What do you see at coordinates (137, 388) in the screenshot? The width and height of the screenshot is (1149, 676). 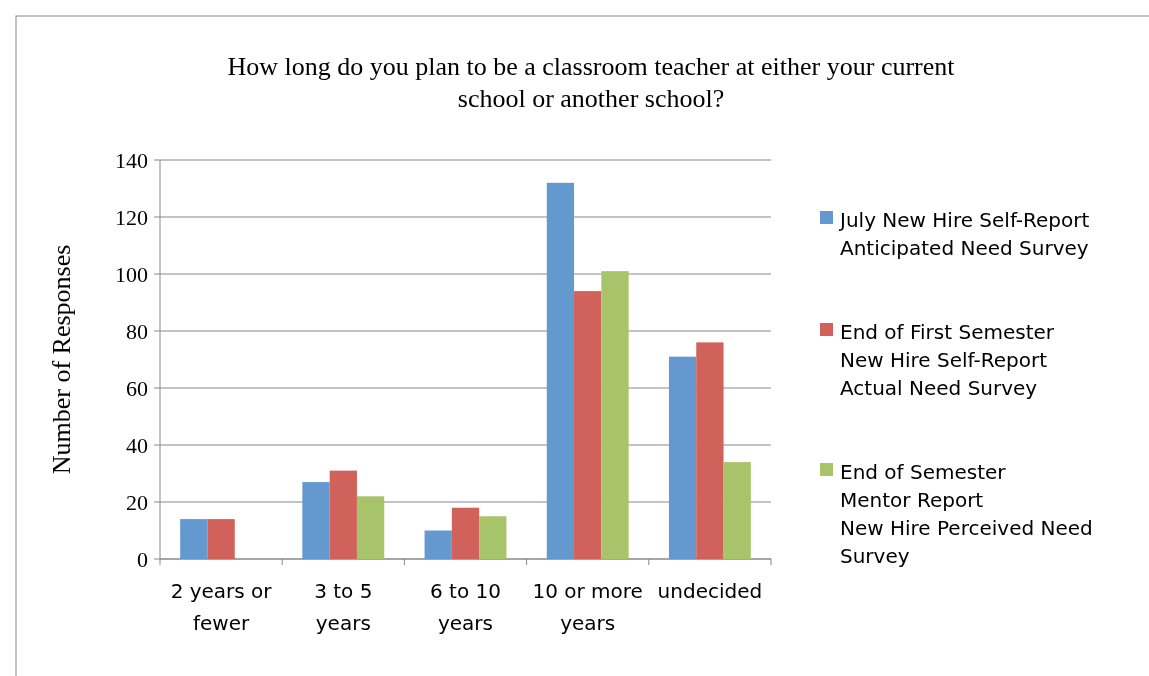 I see `y-tick-label: 60` at bounding box center [137, 388].